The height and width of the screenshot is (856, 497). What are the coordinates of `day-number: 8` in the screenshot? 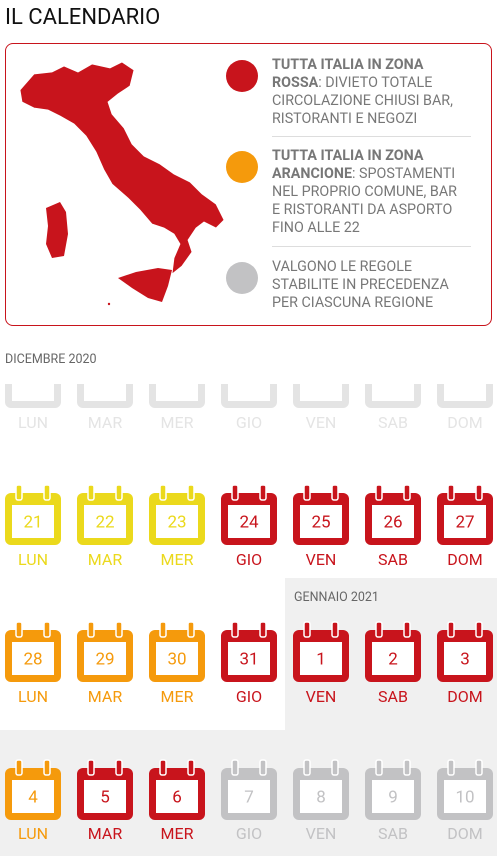 It's located at (321, 797).